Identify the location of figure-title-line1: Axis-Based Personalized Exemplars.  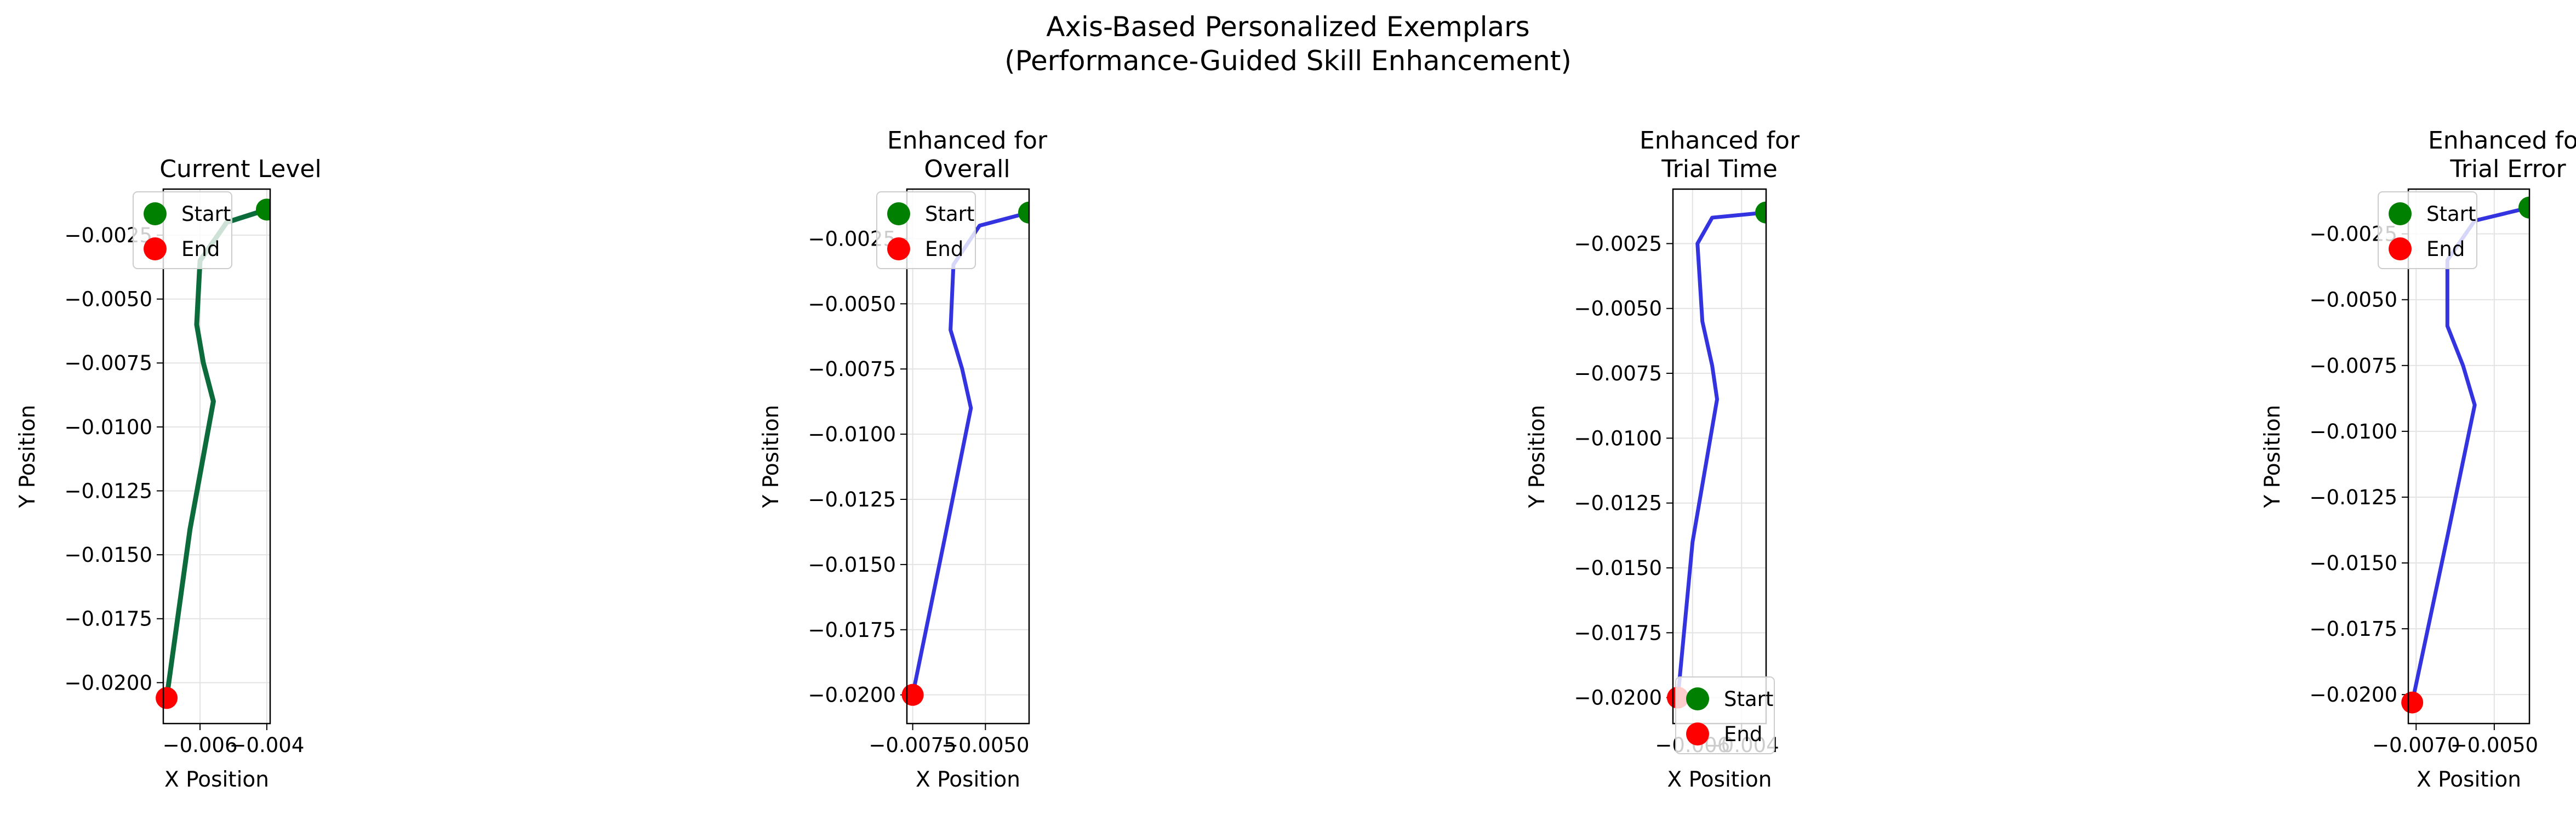
(1288, 27).